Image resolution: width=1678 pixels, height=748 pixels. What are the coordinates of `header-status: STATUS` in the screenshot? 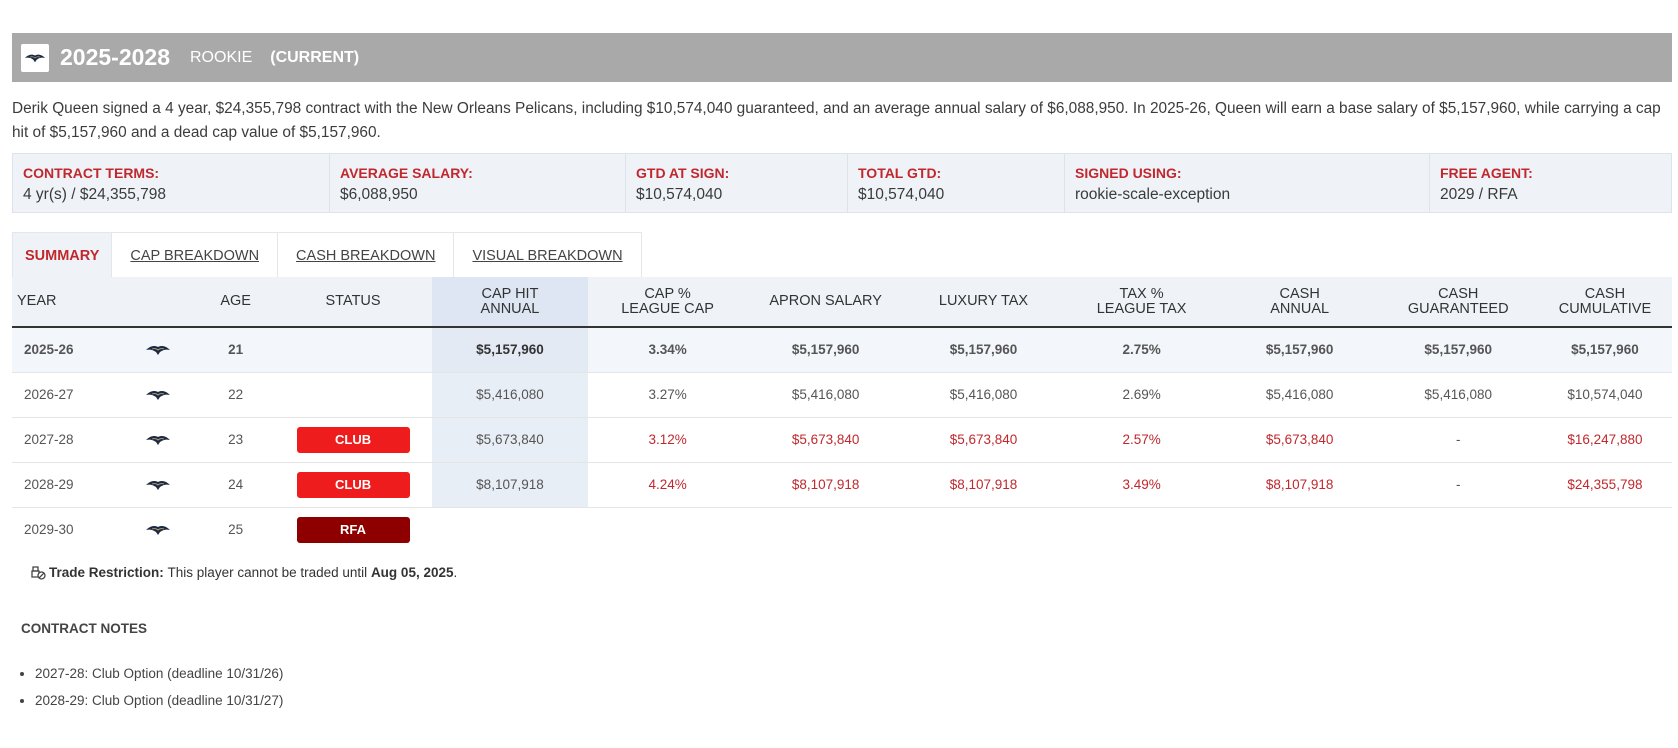 It's located at (353, 302).